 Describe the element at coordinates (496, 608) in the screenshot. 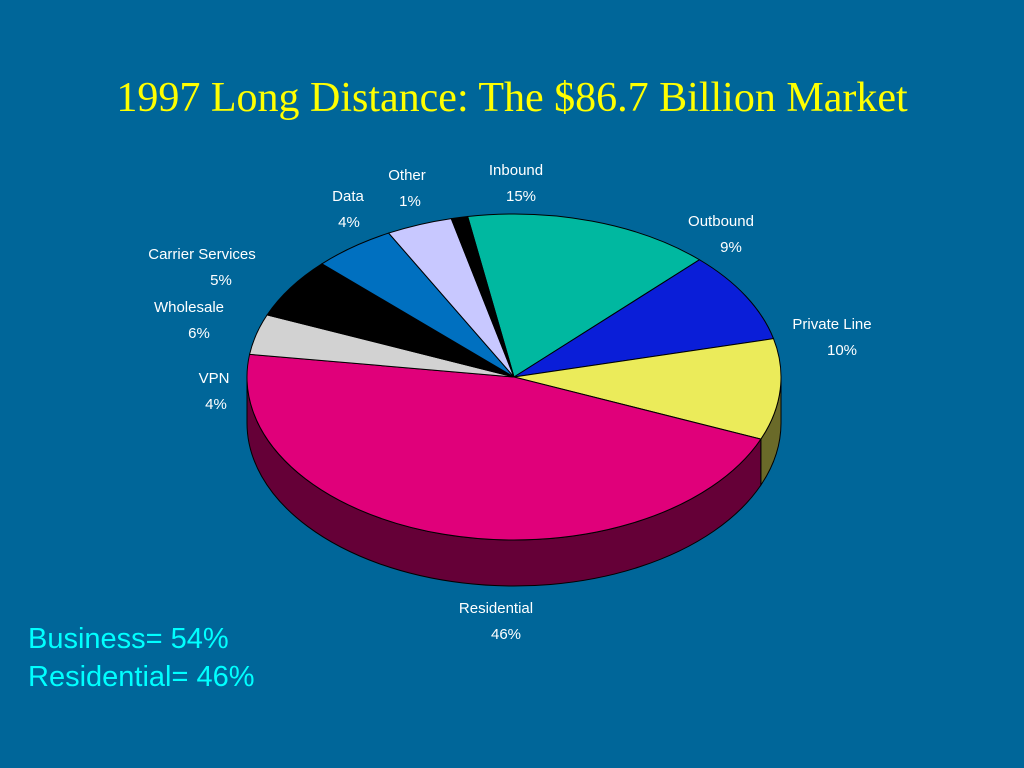

I see `slice-label-residential: Residential` at that location.